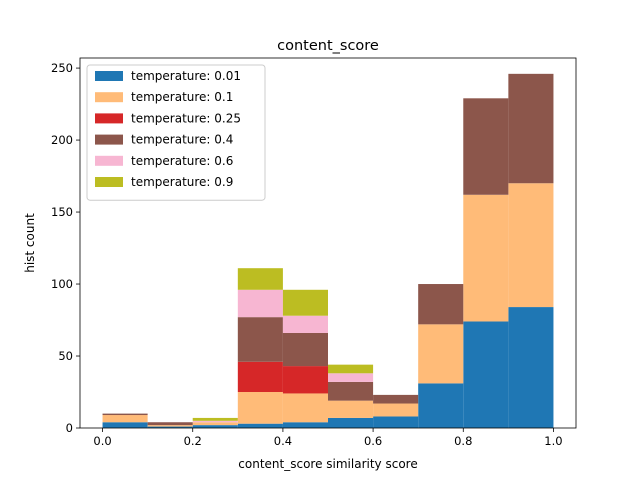 The height and width of the screenshot is (480, 640). What do you see at coordinates (62, 284) in the screenshot?
I see `y-tick-label: 100` at bounding box center [62, 284].